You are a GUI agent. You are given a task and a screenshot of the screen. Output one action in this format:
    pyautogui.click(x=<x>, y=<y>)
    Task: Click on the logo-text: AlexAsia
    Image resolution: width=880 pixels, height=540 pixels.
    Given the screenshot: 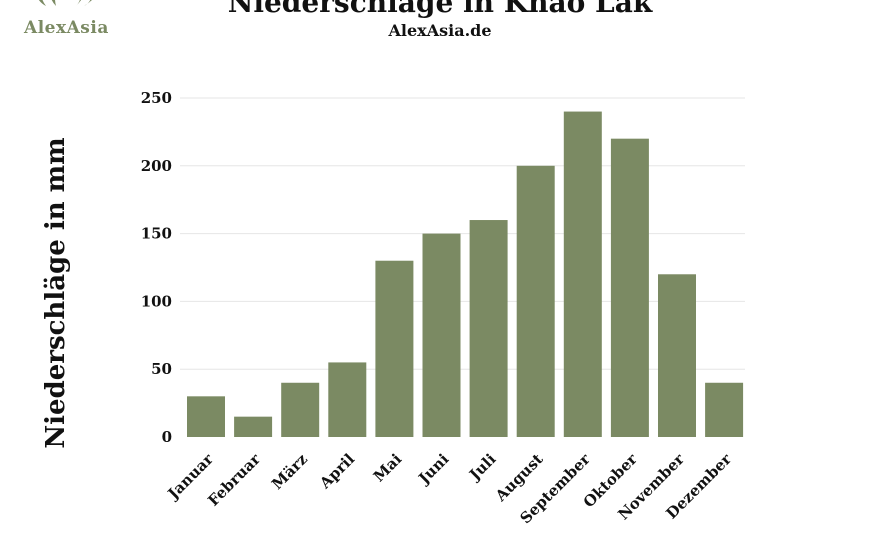 What is the action you would take?
    pyautogui.click(x=66, y=28)
    